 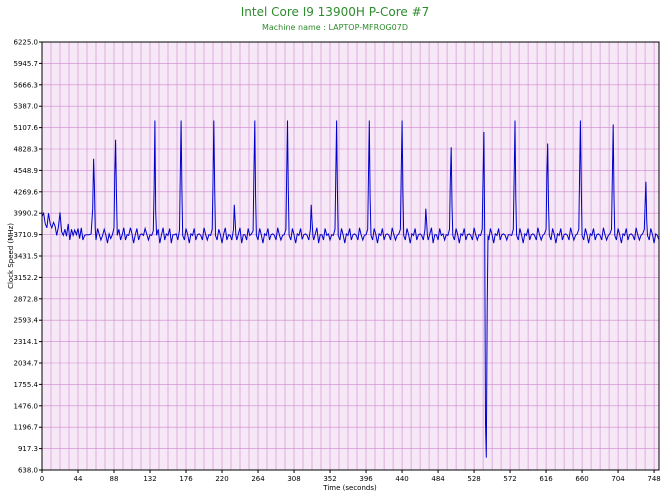 I want to click on y-tick-label: 3431.5, so click(x=26, y=257).